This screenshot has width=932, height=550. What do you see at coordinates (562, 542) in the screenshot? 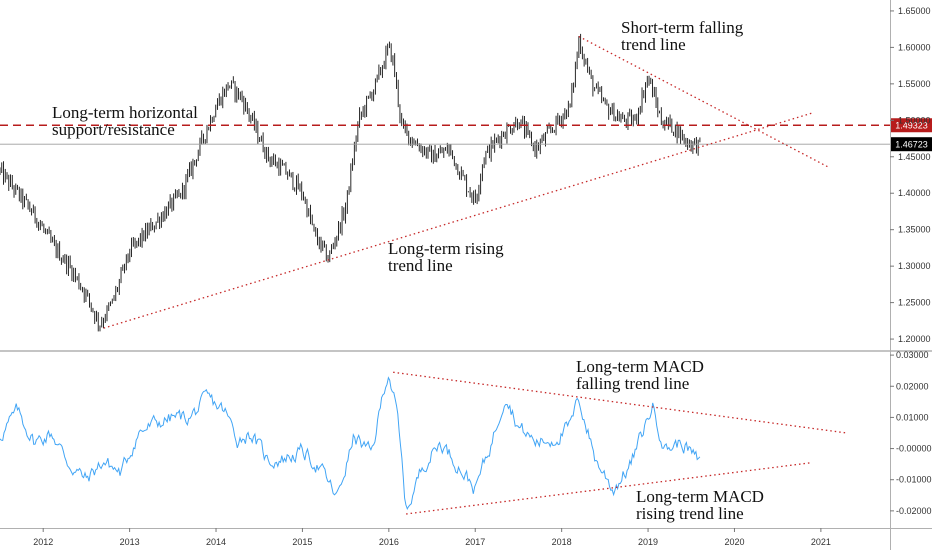
I see `time-tick-label: 2018` at bounding box center [562, 542].